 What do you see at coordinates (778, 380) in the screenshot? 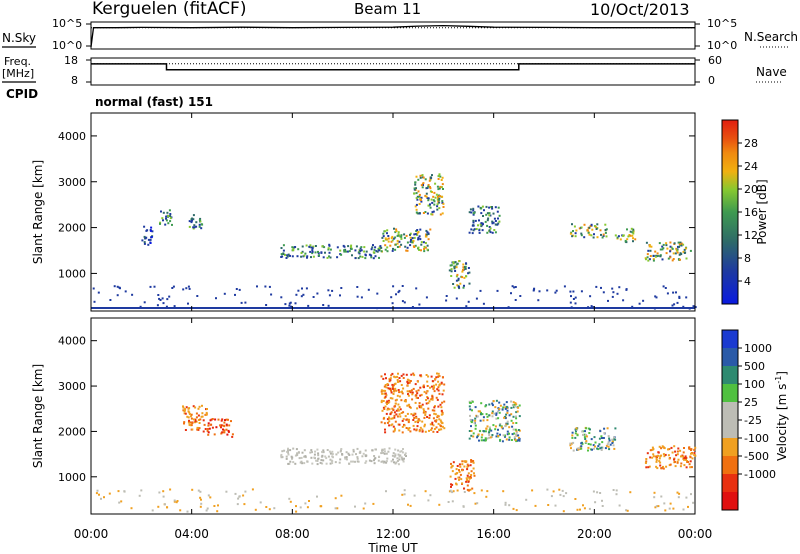
I see `velocity-colorbar-label-exp: -1` at bounding box center [778, 380].